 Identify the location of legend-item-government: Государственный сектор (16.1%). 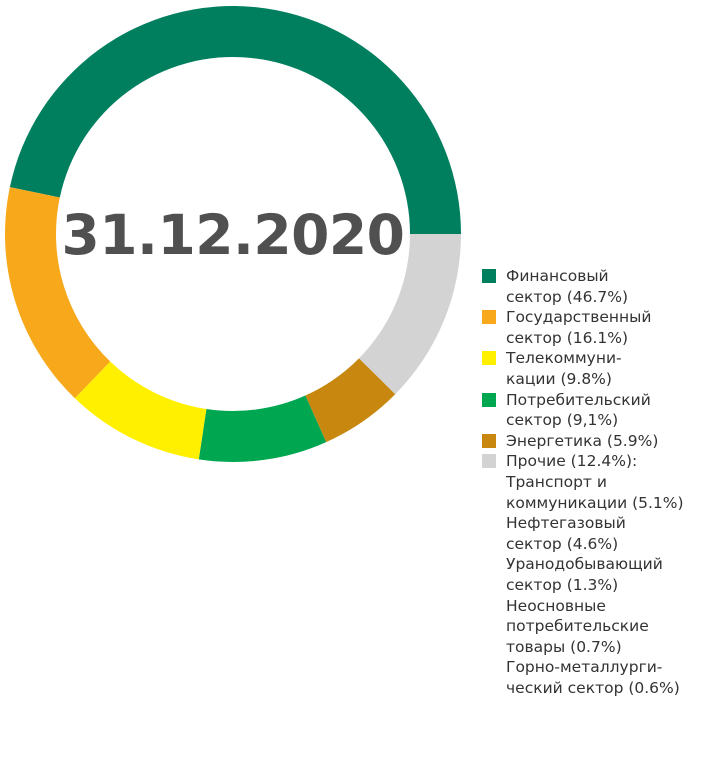
(595, 327).